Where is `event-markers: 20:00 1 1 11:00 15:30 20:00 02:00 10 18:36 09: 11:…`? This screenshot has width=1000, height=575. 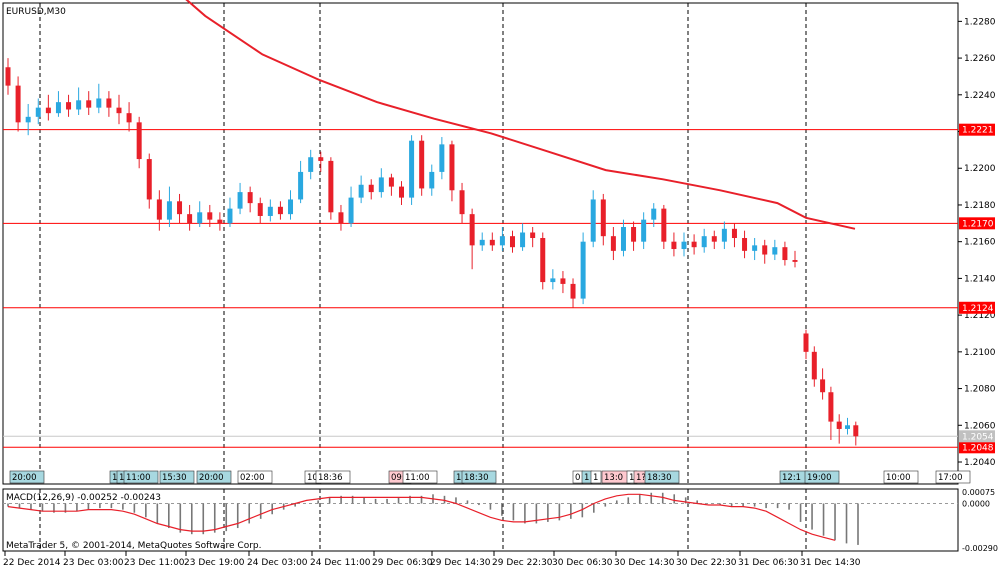 event-markers: 20:00 1 1 11:00 15:30 20:00 02:00 10 18:36 09: 11:… is located at coordinates (490, 477).